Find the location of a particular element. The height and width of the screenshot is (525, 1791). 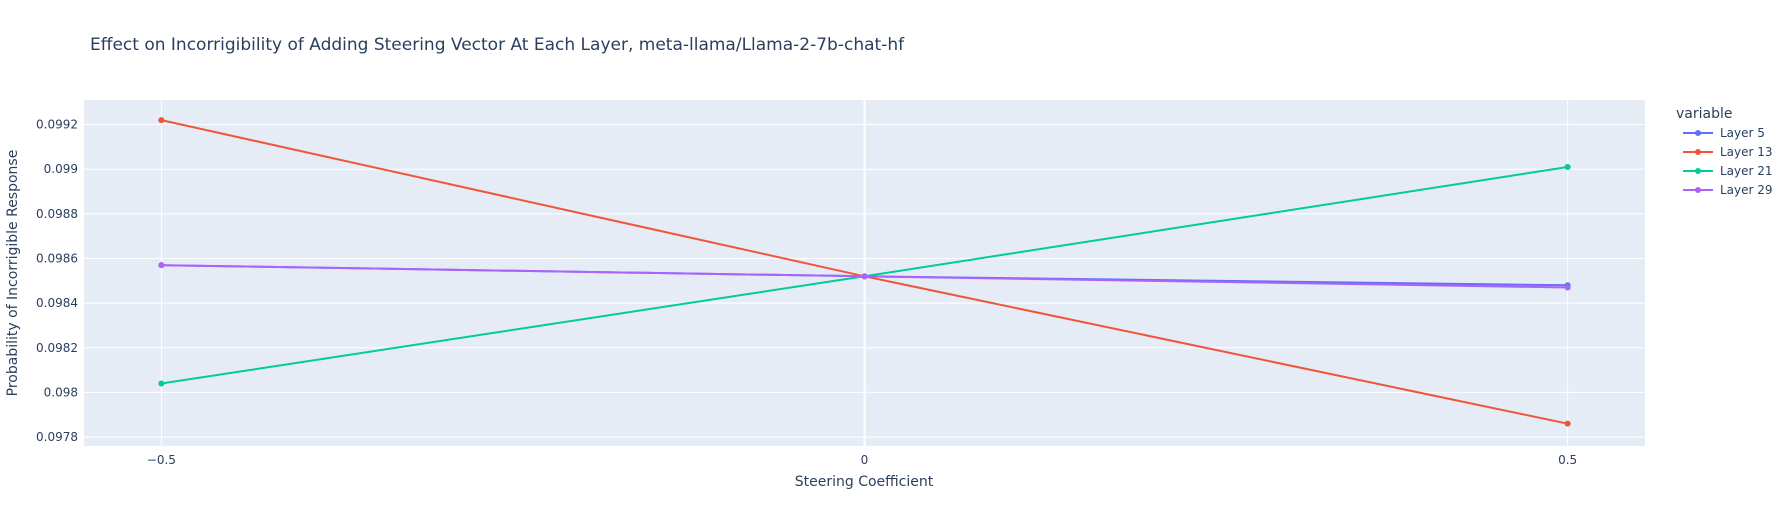

legend-item-layer-5: Layer 5 is located at coordinates (1724, 133).